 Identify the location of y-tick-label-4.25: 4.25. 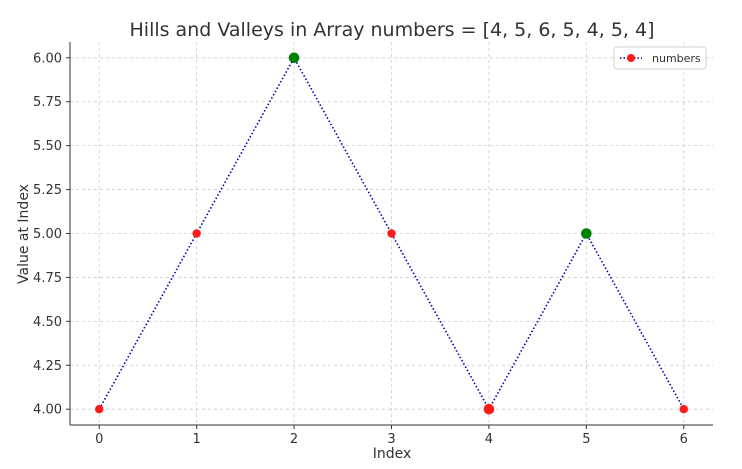
(47, 366).